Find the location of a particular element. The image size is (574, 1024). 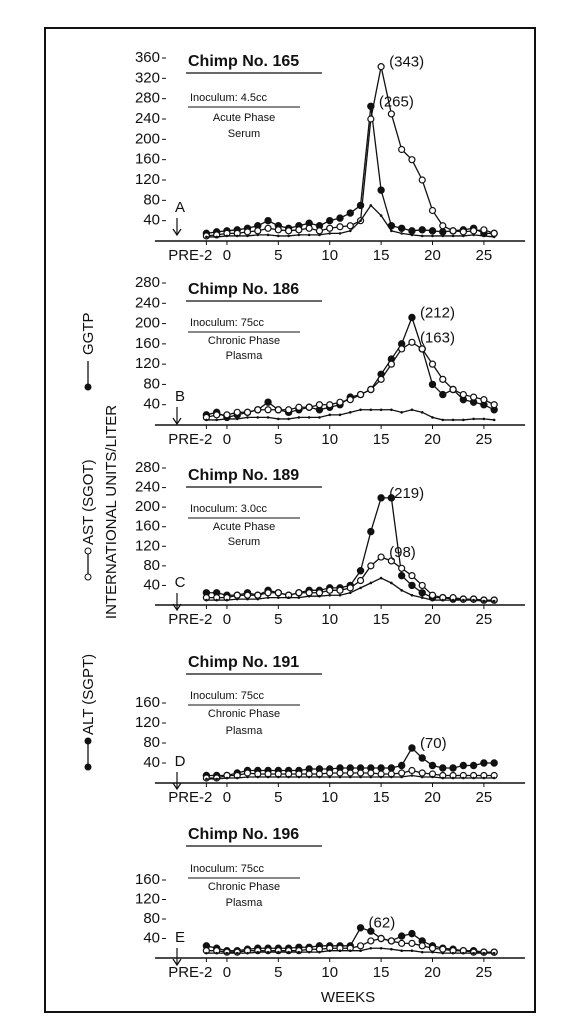

sample: Serum is located at coordinates (244, 542).